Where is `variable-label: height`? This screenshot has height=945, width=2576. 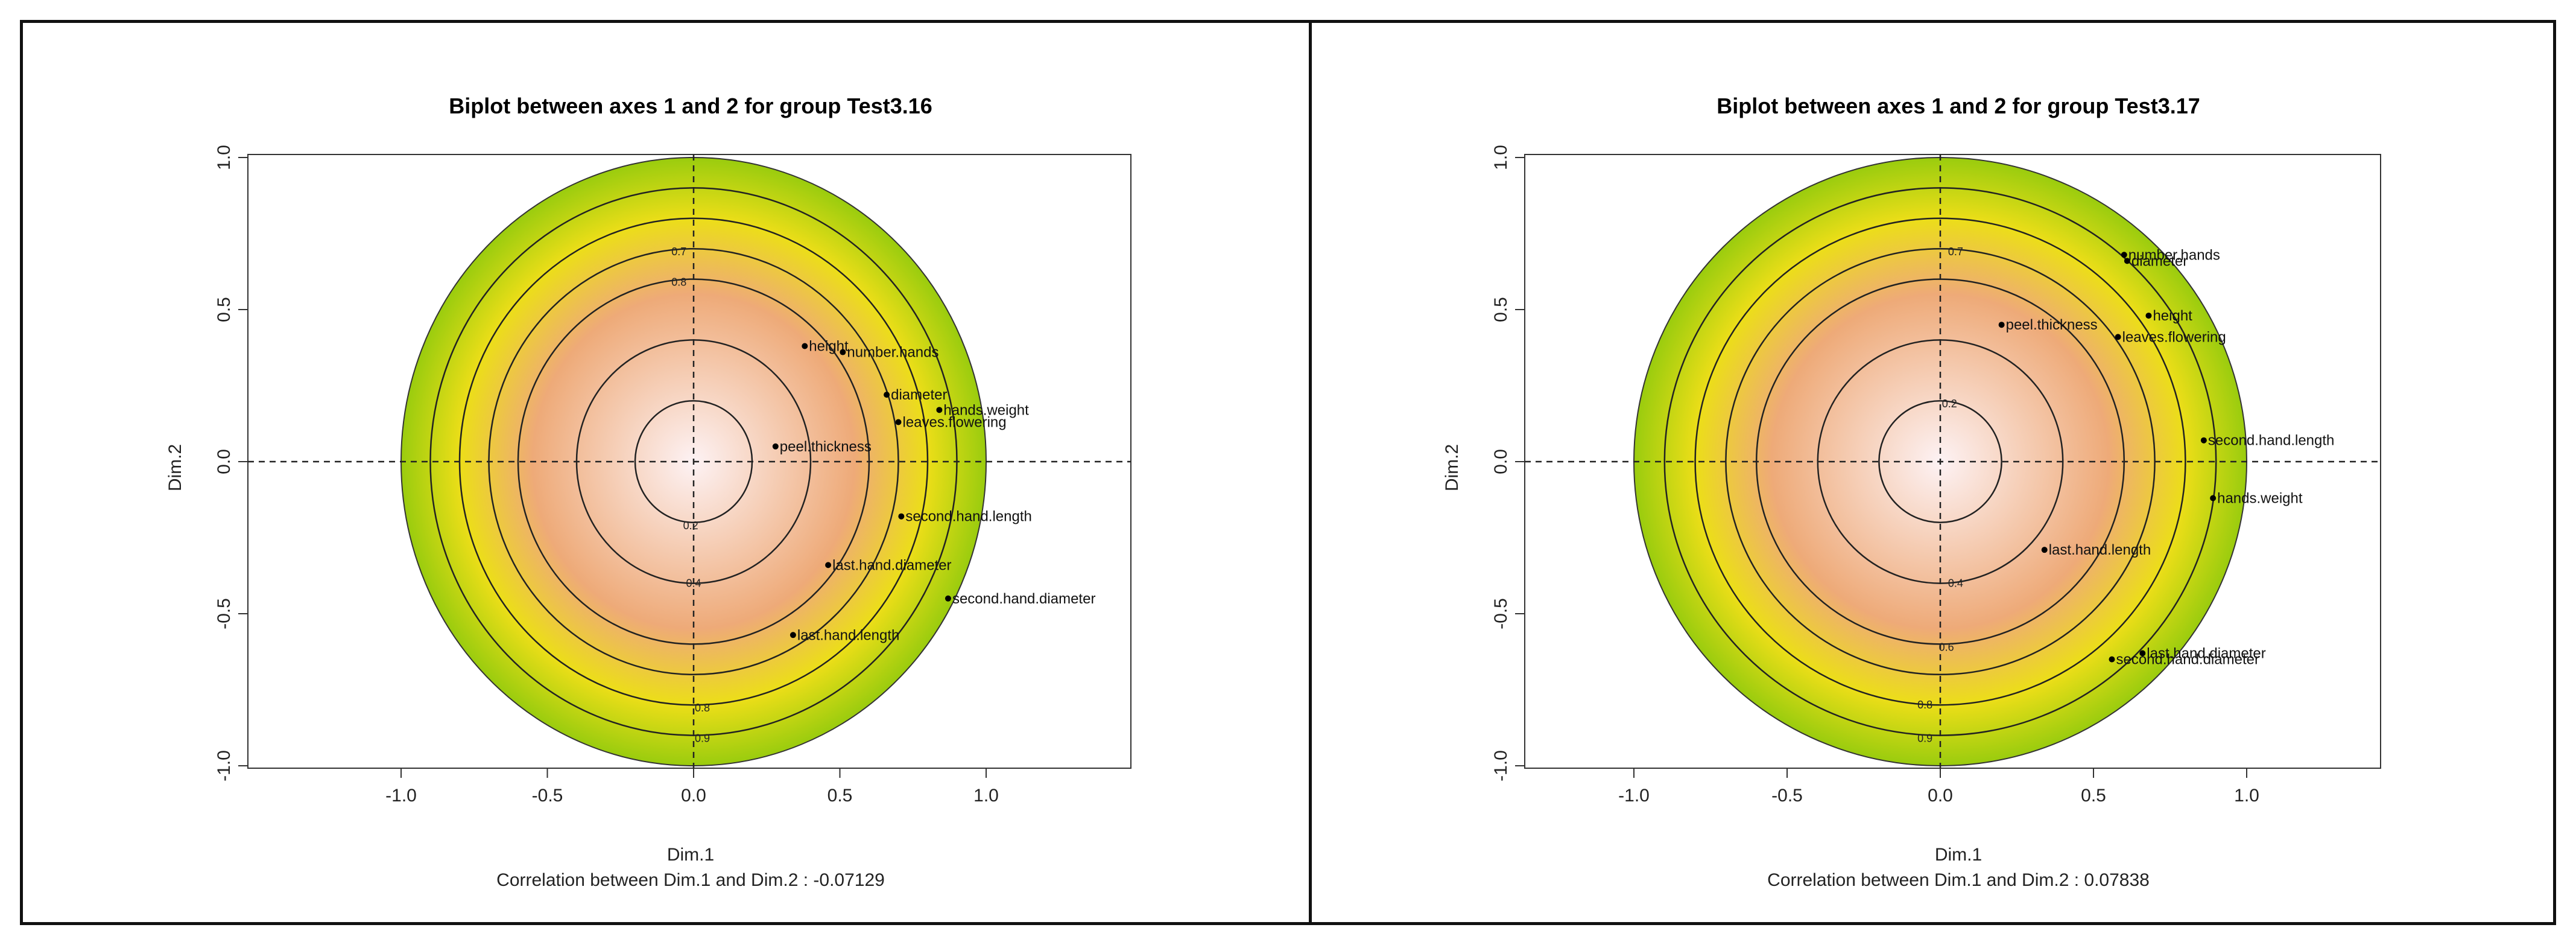
variable-label: height is located at coordinates (2172, 316).